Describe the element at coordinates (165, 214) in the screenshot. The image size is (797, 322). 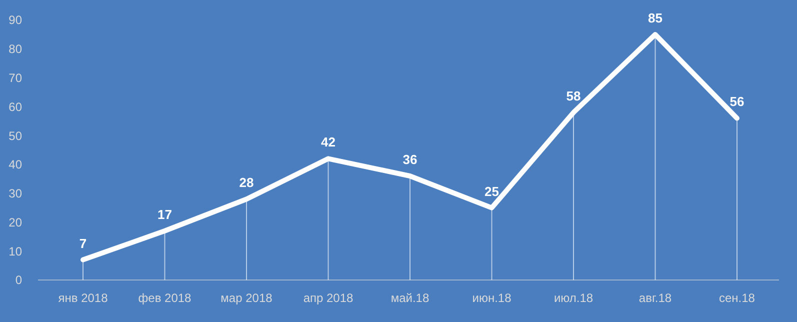
I see `data-label: 17` at that location.